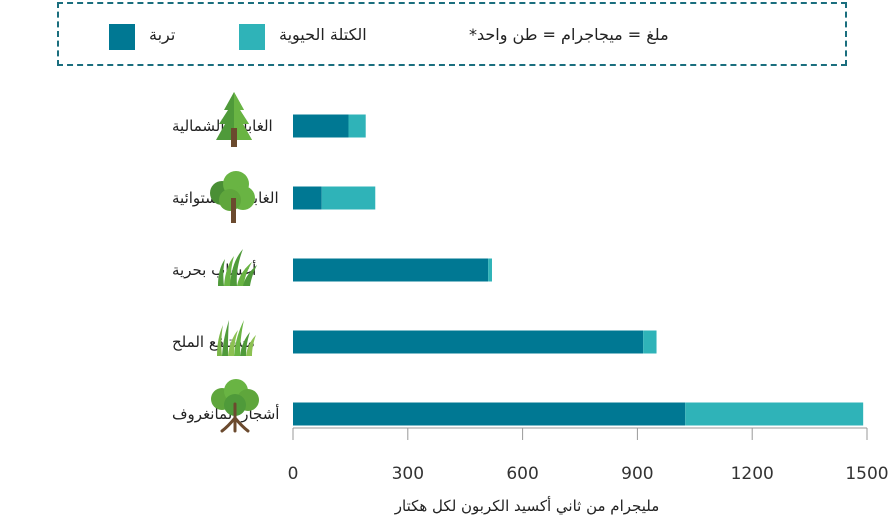 Image resolution: width=889 pixels, height=521 pixels. I want to click on x-tick-label: 300, so click(408, 474).